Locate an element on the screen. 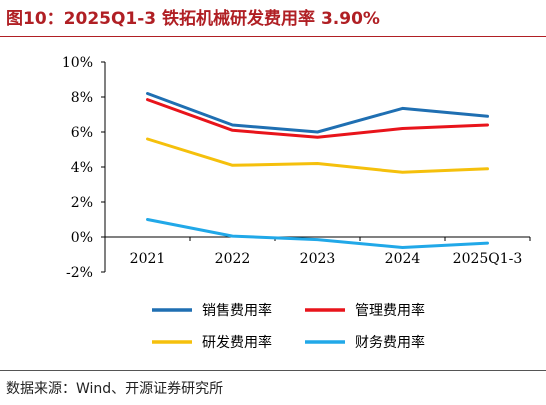  x-tick-label: 2022 is located at coordinates (233, 259).